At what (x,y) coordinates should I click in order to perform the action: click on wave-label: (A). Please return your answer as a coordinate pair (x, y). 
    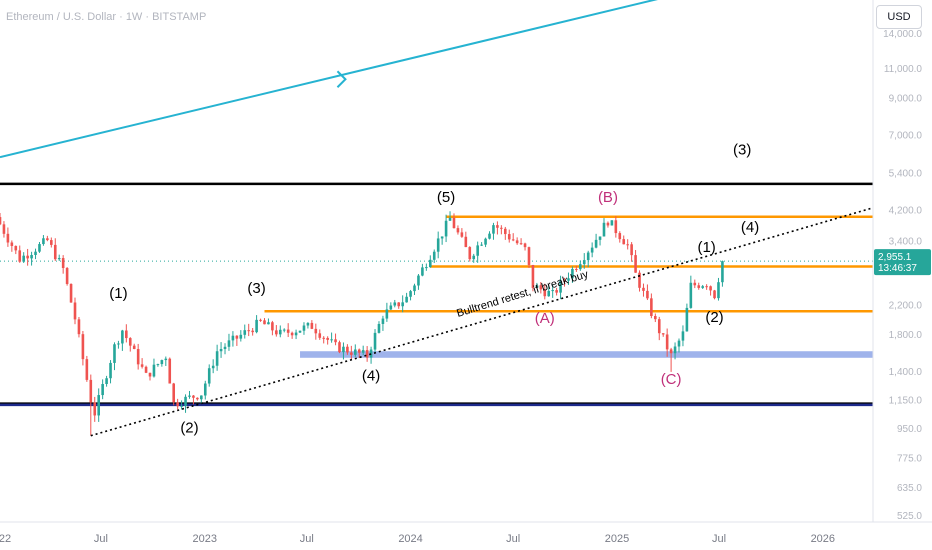
    Looking at the image, I should click on (545, 318).